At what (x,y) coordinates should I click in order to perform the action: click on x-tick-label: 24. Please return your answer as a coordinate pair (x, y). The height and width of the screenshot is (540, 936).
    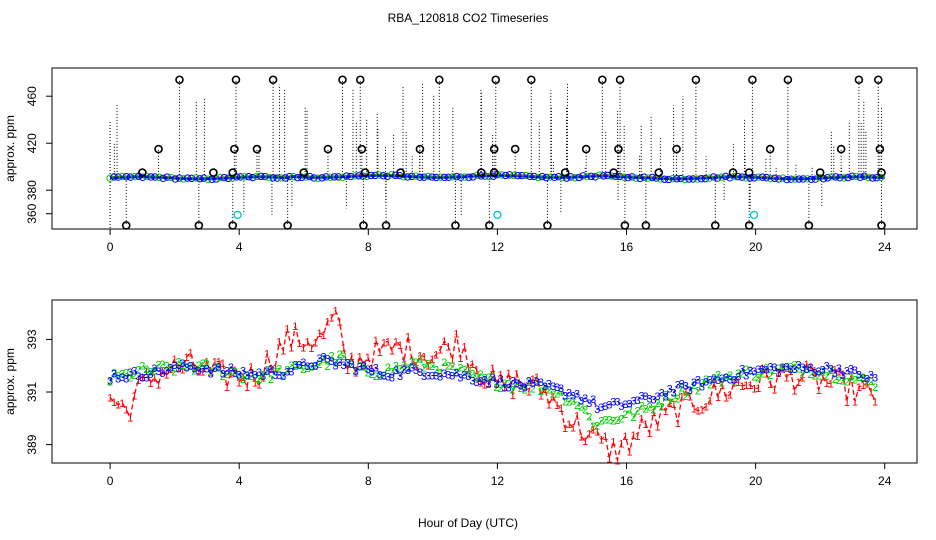
    Looking at the image, I should click on (885, 481).